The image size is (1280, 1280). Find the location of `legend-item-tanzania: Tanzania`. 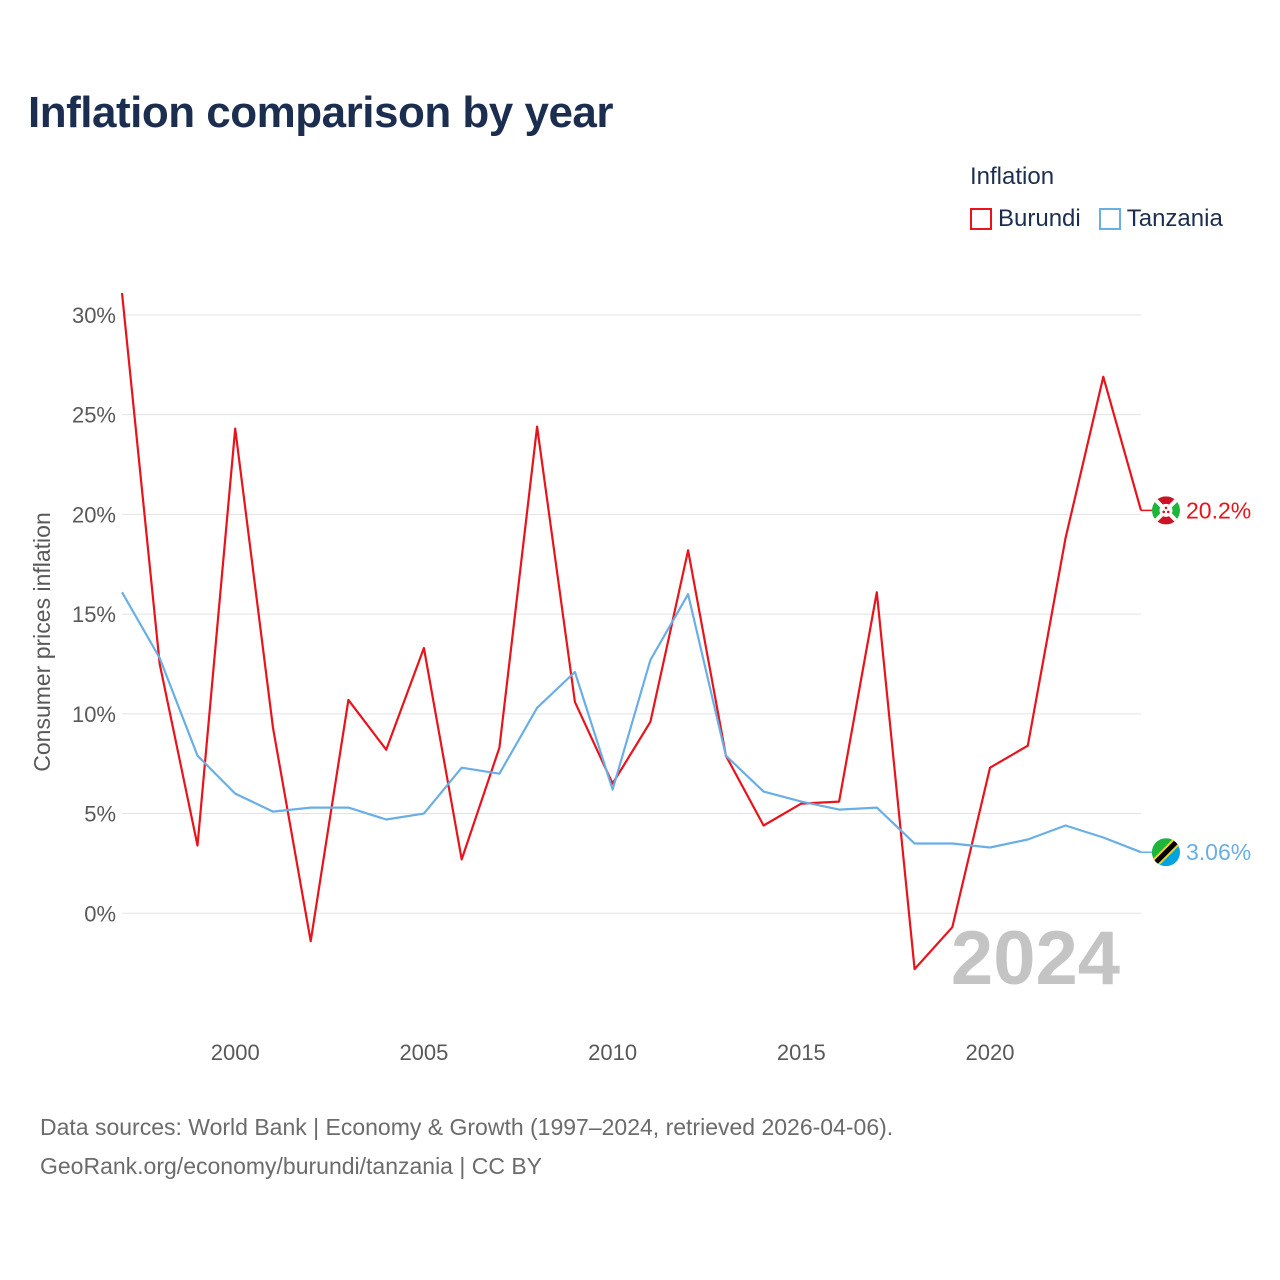

legend-item-tanzania: Tanzania is located at coordinates (1160, 219).